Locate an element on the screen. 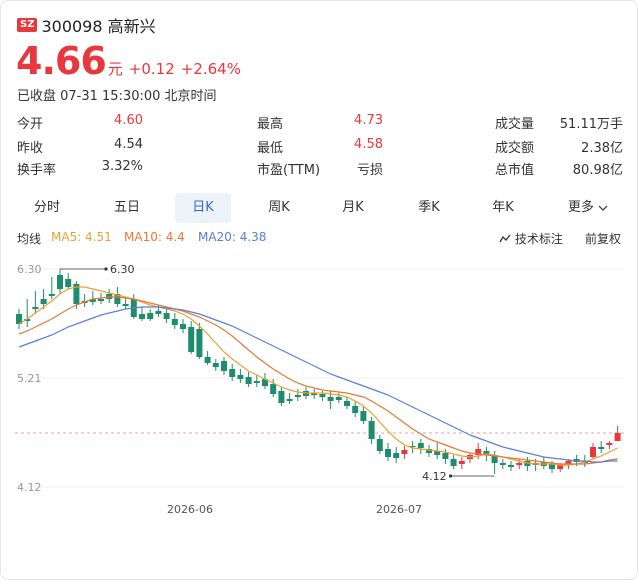 Image resolution: width=638 pixels, height=580 pixels. stat-label: 昨收 is located at coordinates (30, 148).